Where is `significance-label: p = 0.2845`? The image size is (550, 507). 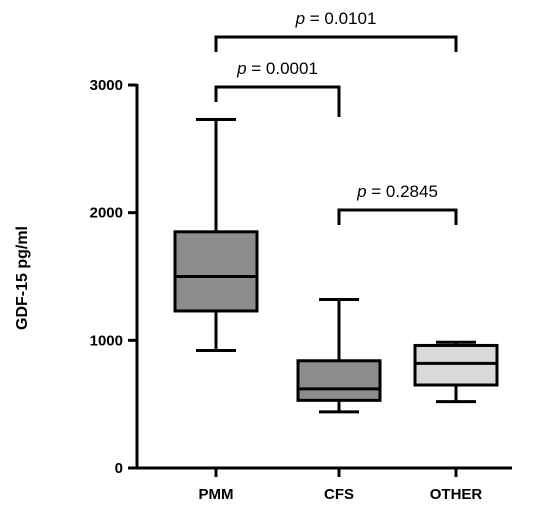
significance-label: p = 0.2845 is located at coordinates (397, 191).